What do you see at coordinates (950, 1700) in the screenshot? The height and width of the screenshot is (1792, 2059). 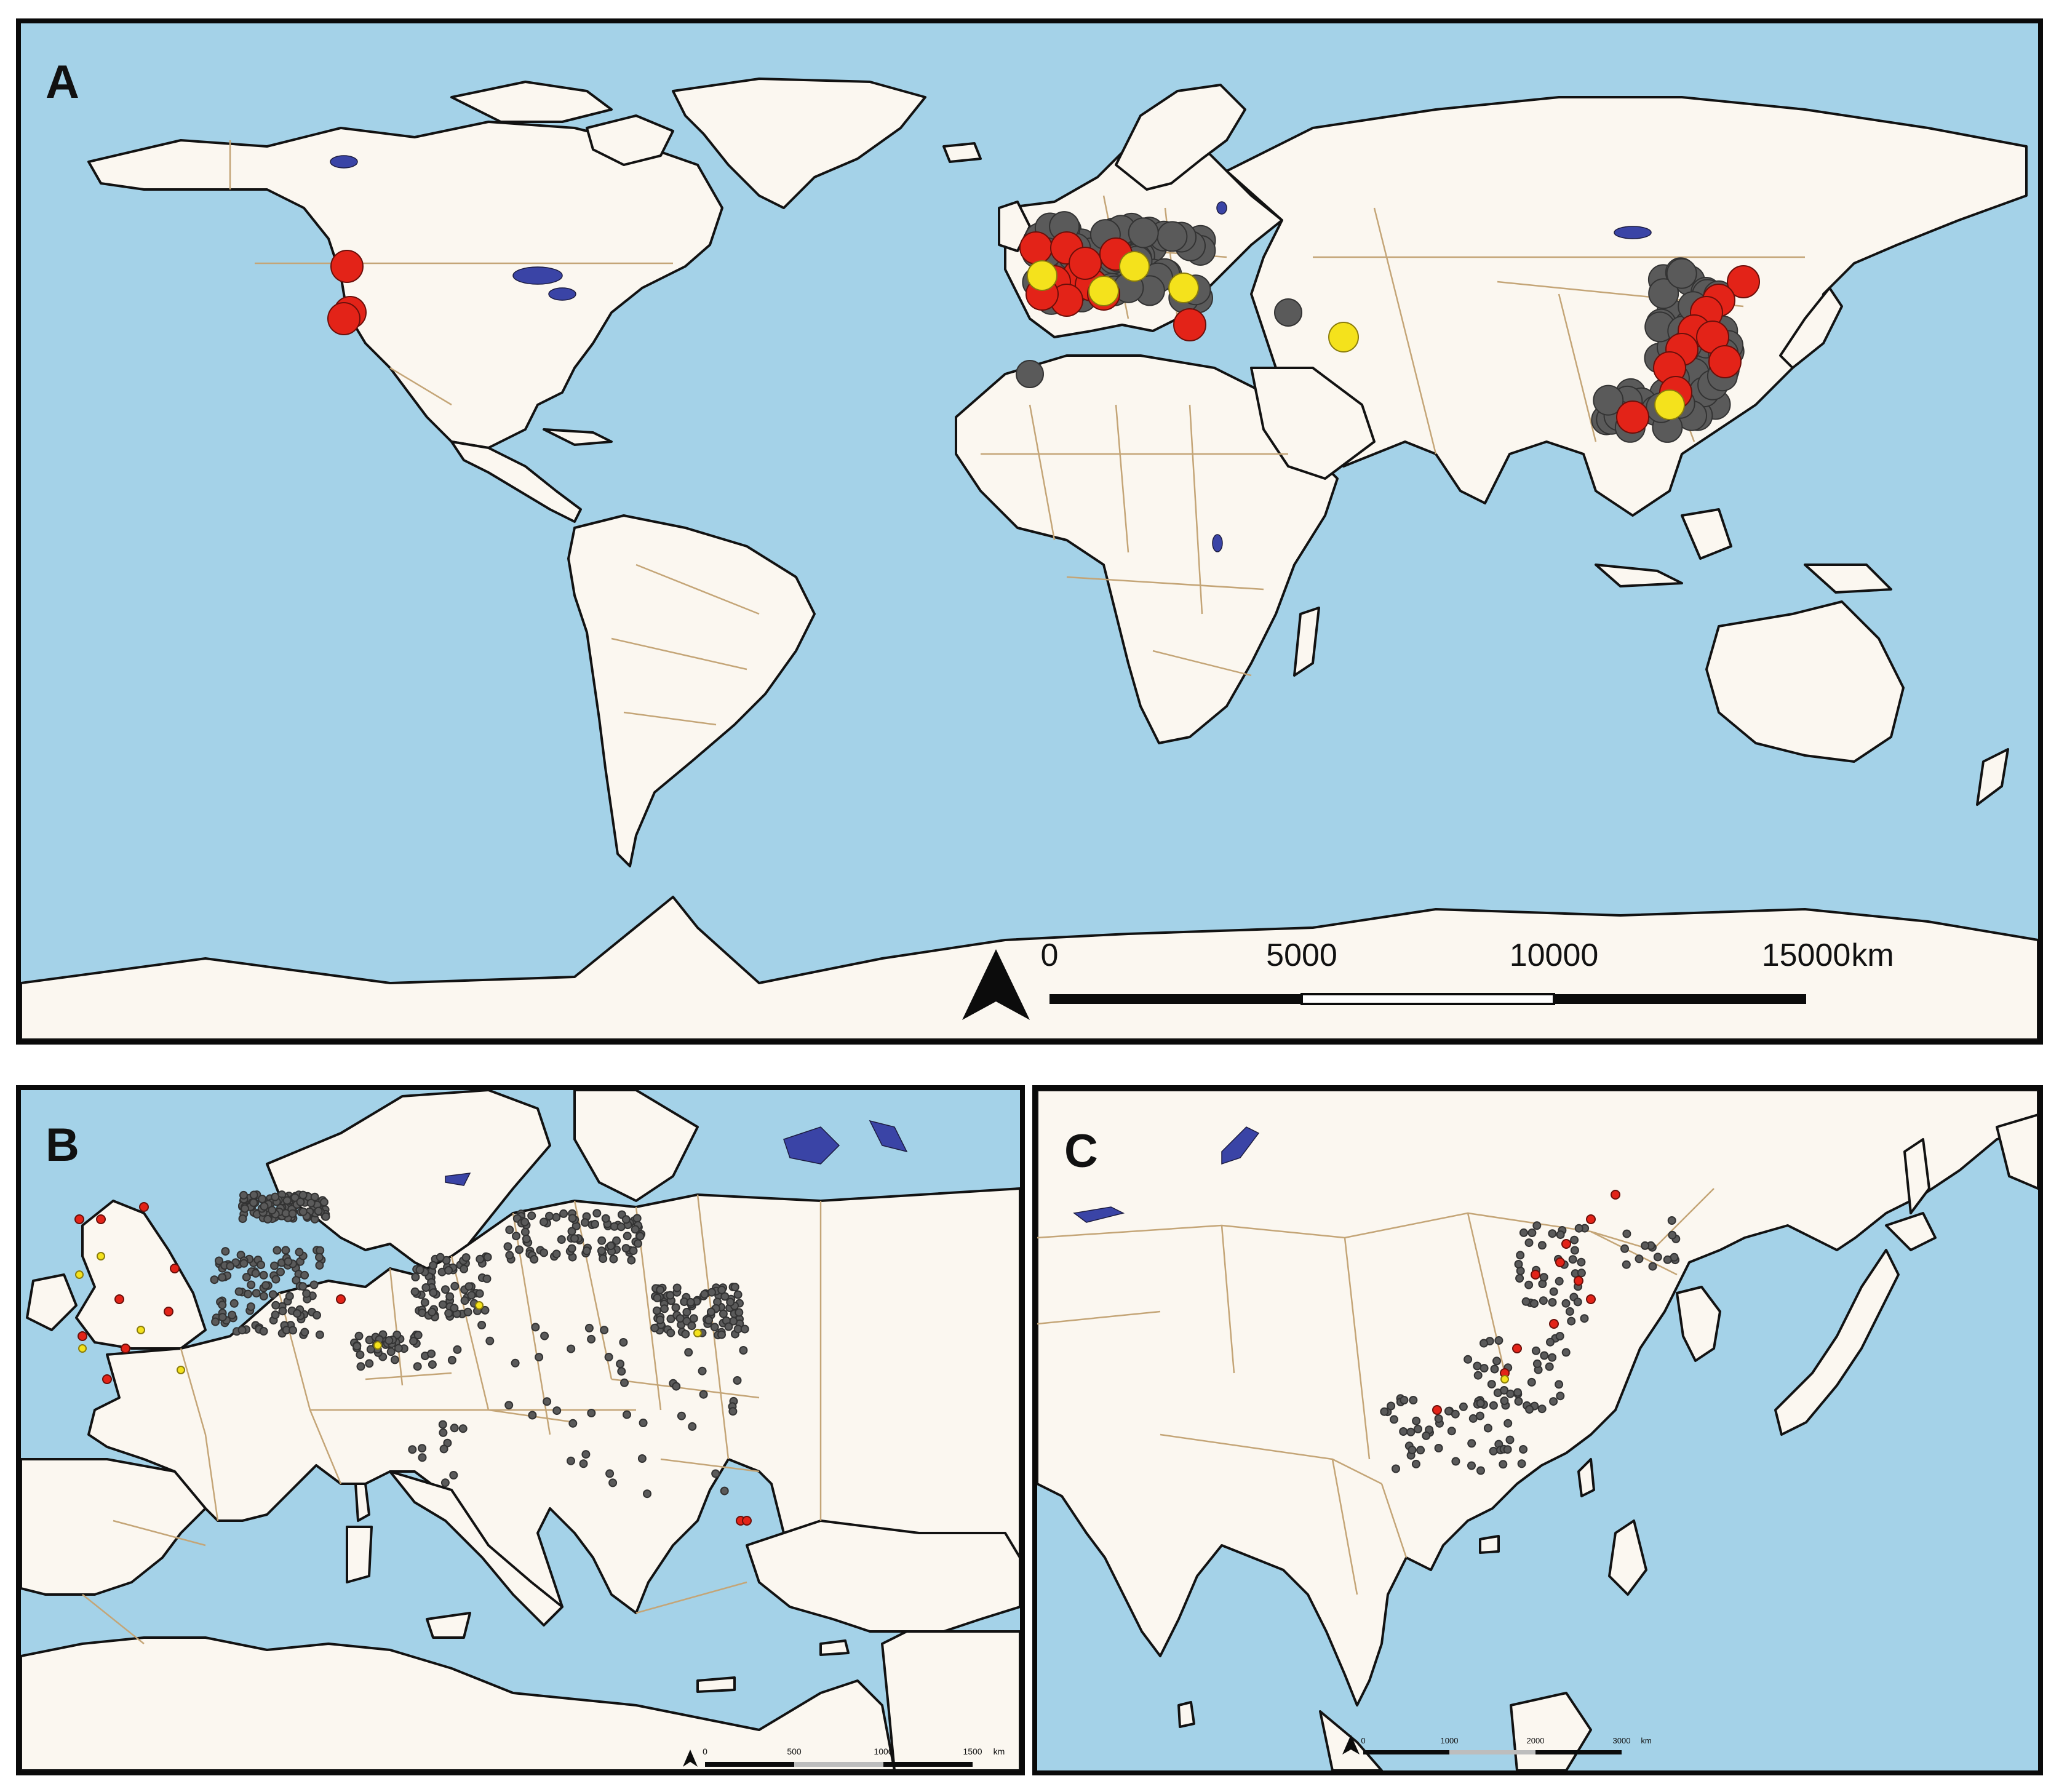 I see `levant-b` at bounding box center [950, 1700].